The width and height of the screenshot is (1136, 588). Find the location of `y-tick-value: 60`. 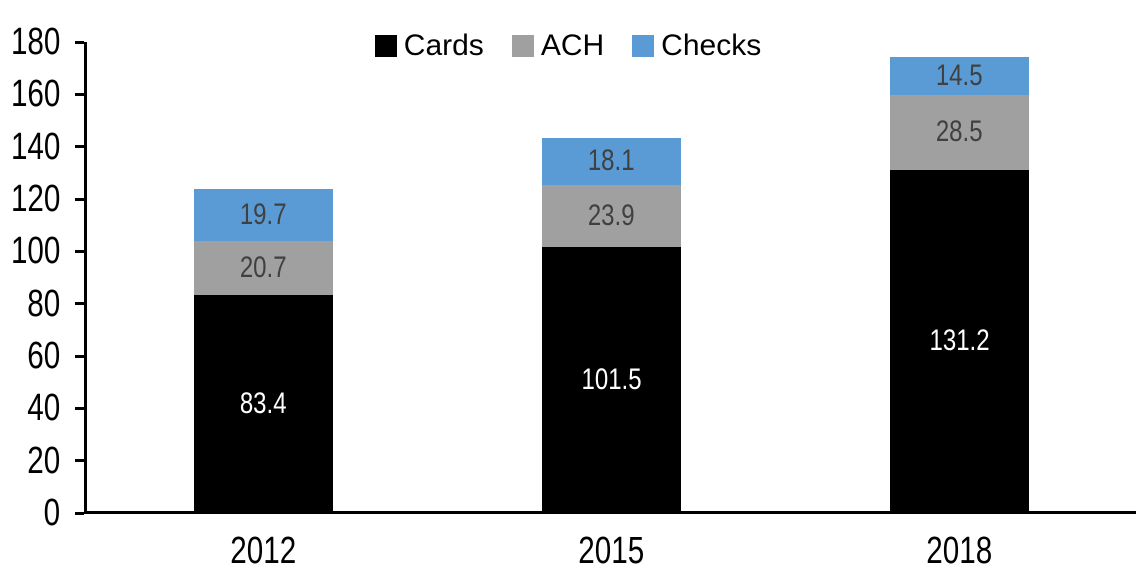

y-tick-value: 60 is located at coordinates (43, 356).